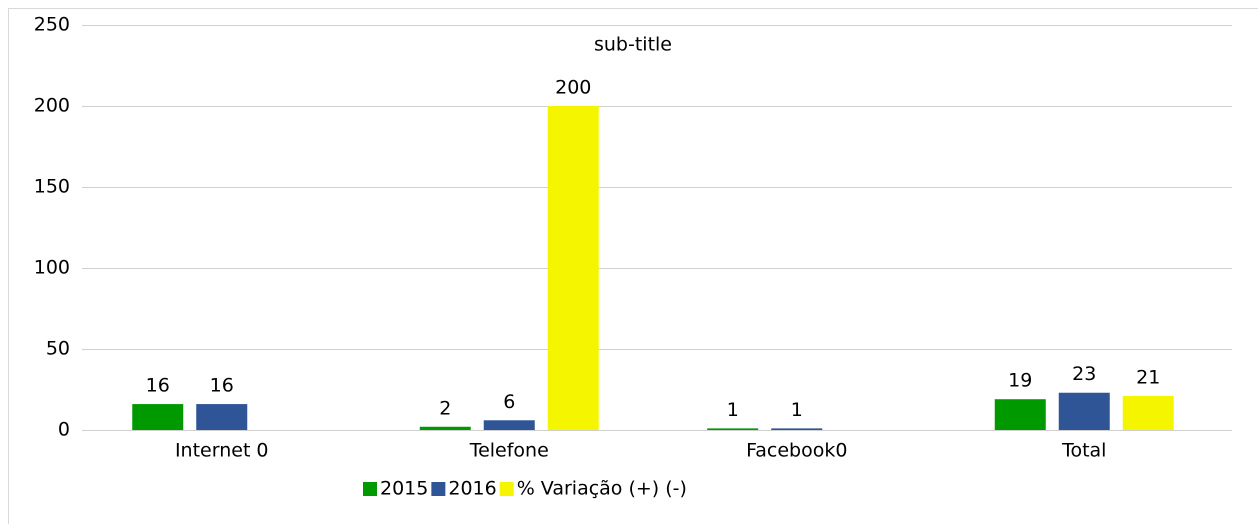  What do you see at coordinates (509, 451) in the screenshot?
I see `x-tick-label: Telefone` at bounding box center [509, 451].